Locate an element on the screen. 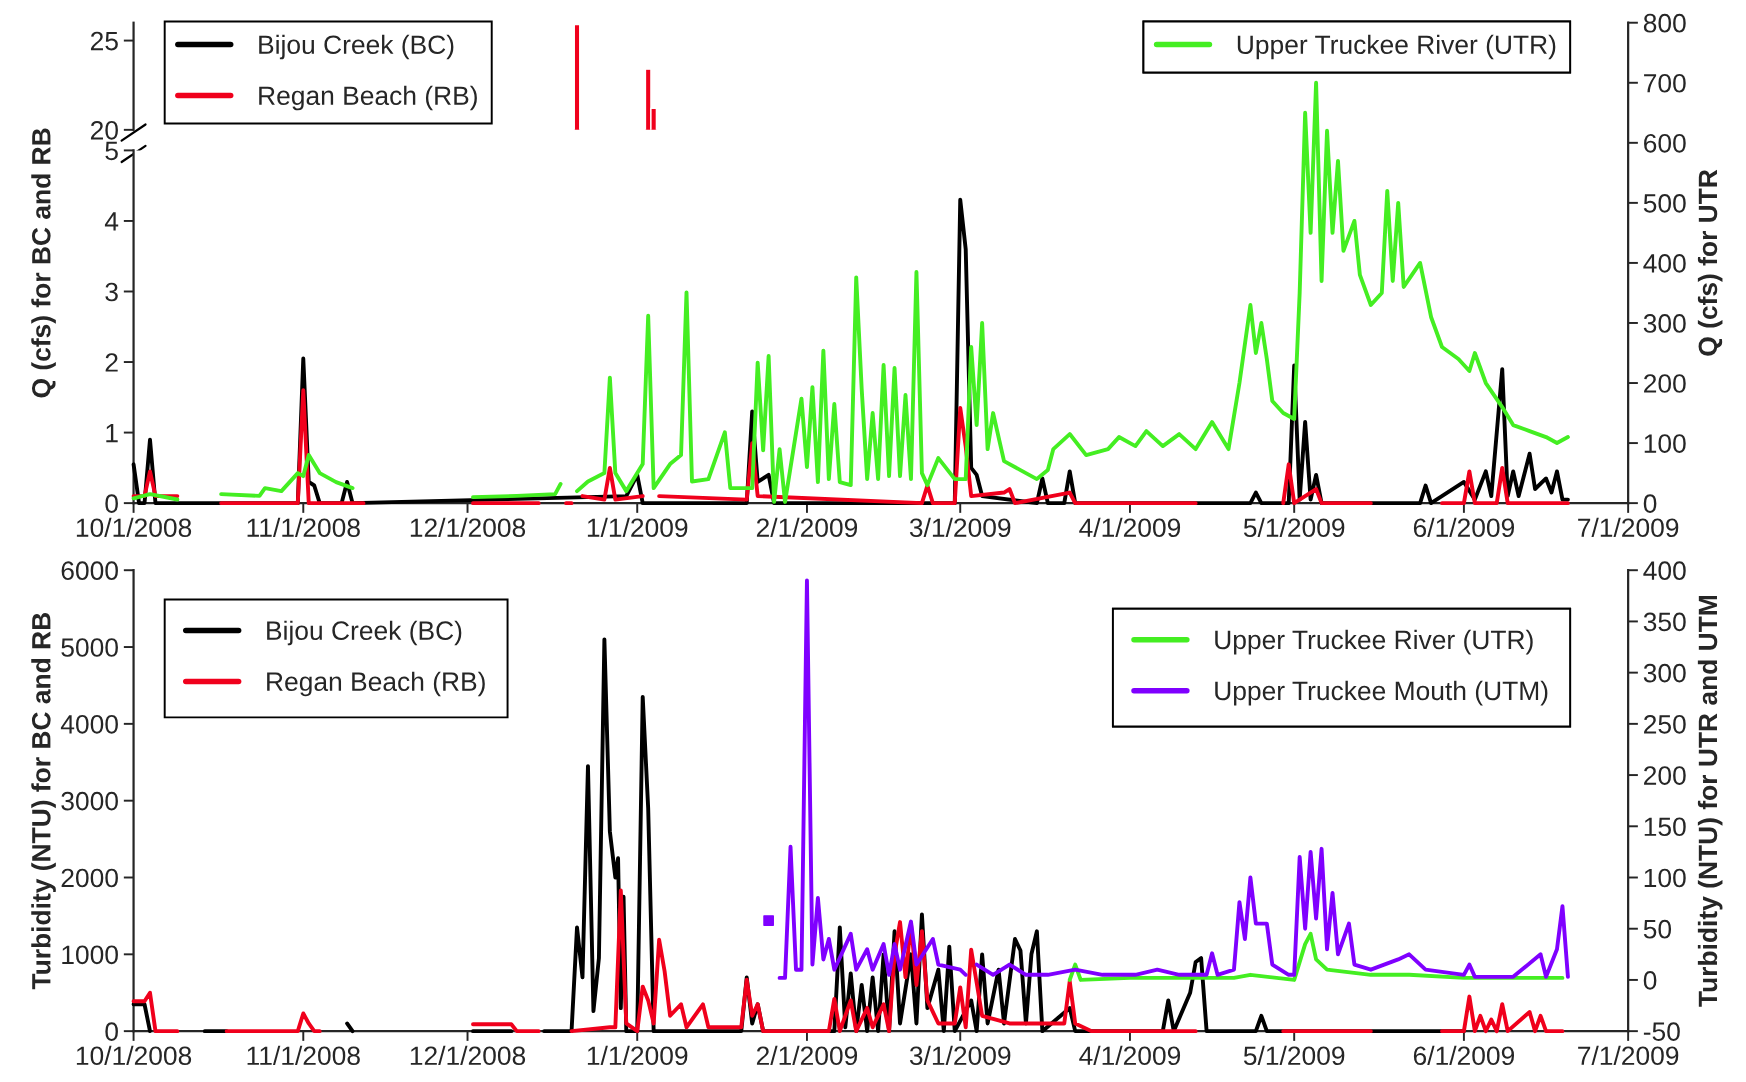  y2-tick-label: 800 is located at coordinates (1664, 23).